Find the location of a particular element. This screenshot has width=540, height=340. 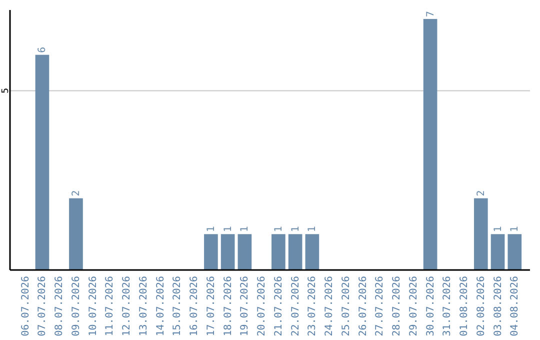

x-tick-label: 01.08.2026 is located at coordinates (464, 306).